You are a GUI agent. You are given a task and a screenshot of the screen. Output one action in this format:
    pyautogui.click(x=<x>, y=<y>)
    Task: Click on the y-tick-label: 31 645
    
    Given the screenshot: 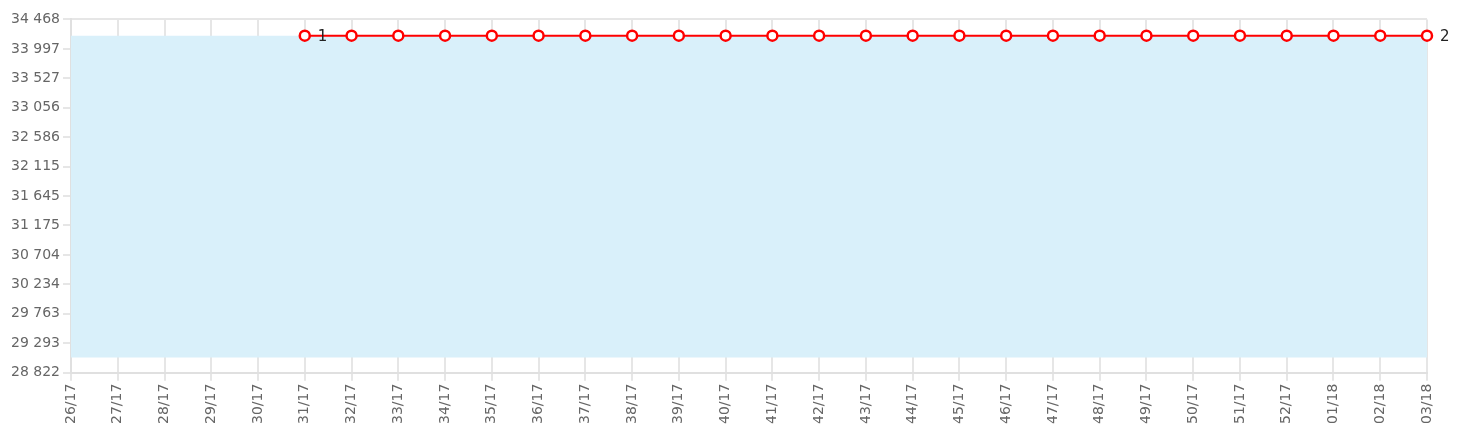 What is the action you would take?
    pyautogui.click(x=35, y=194)
    